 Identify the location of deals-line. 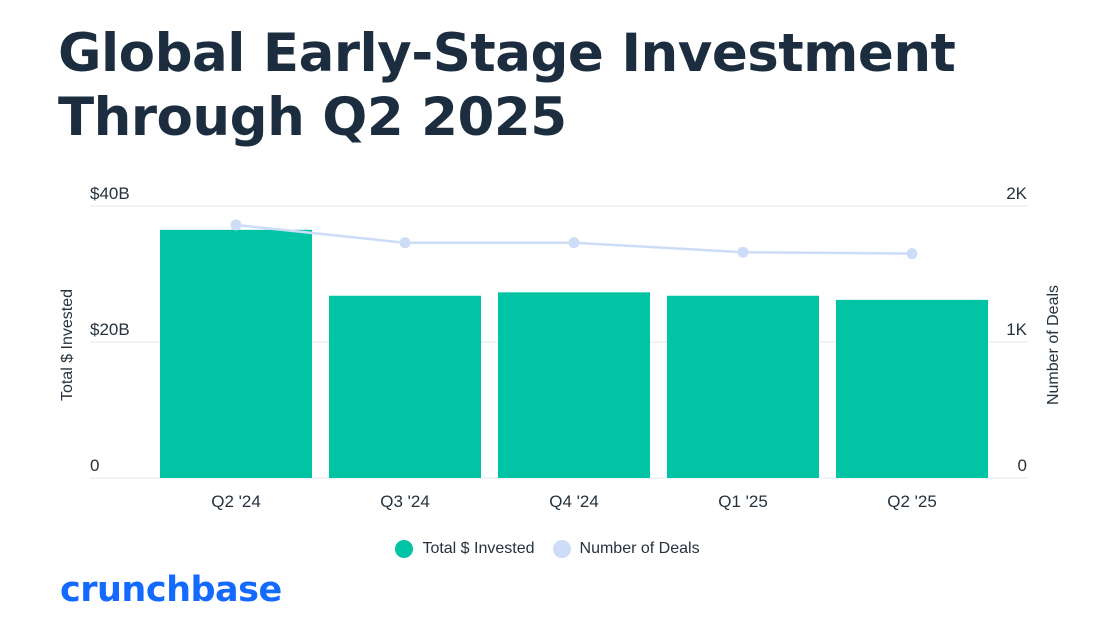
(574, 239).